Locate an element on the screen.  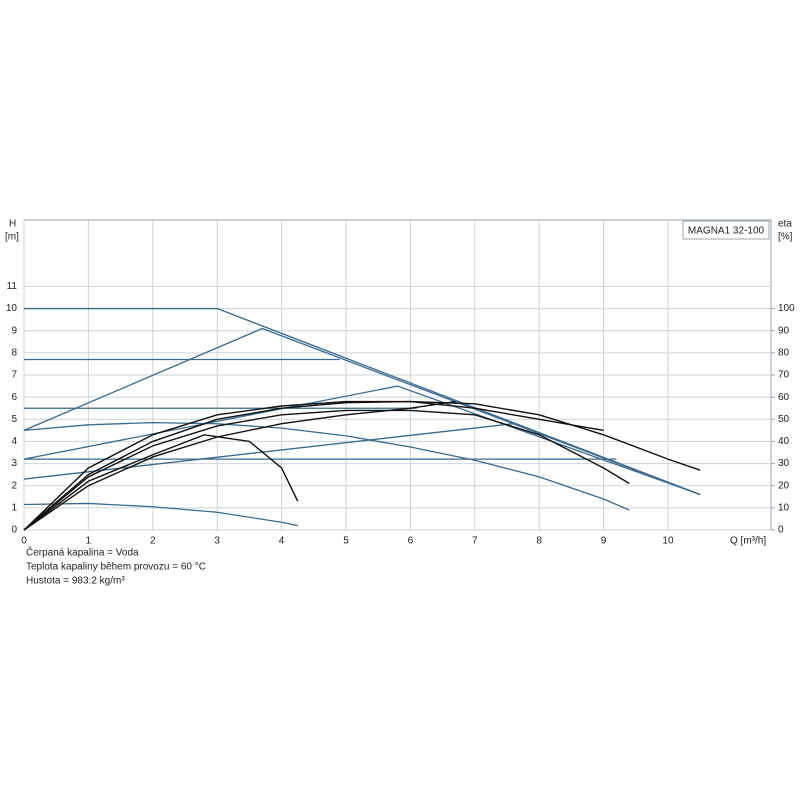
y-tick-label: 8 is located at coordinates (14, 352).